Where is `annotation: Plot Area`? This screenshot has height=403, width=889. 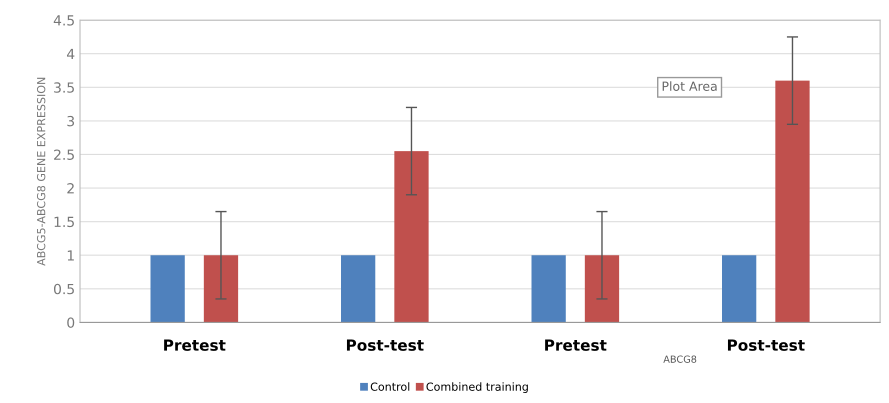
annotation: Plot Area is located at coordinates (689, 86).